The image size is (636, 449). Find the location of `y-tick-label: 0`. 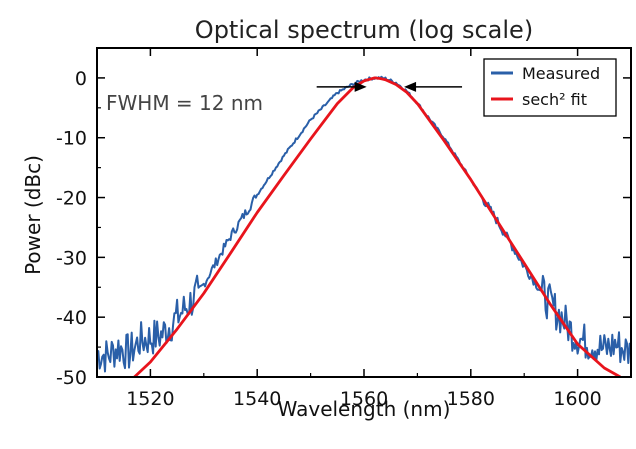

y-tick-label: 0 is located at coordinates (81, 79).